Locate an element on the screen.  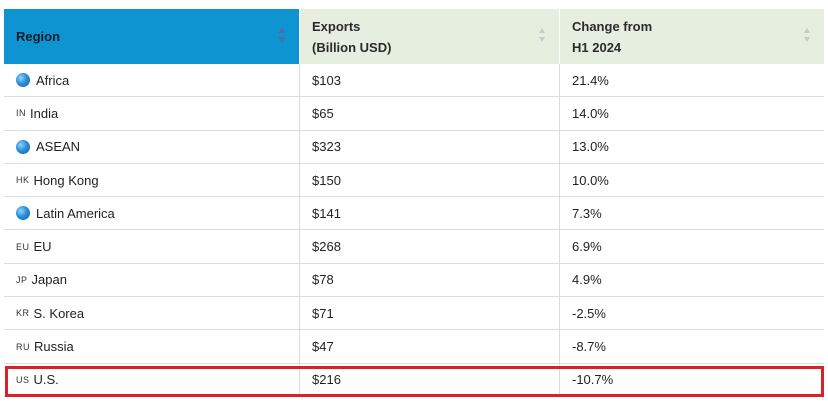
cell-change: 10.0% is located at coordinates (691, 180).